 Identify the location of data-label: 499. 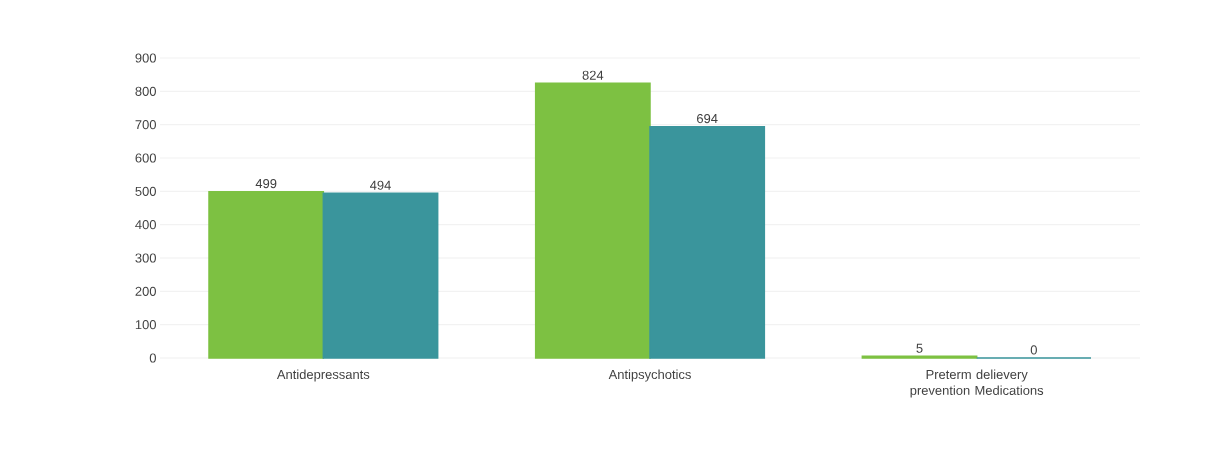
(266, 183).